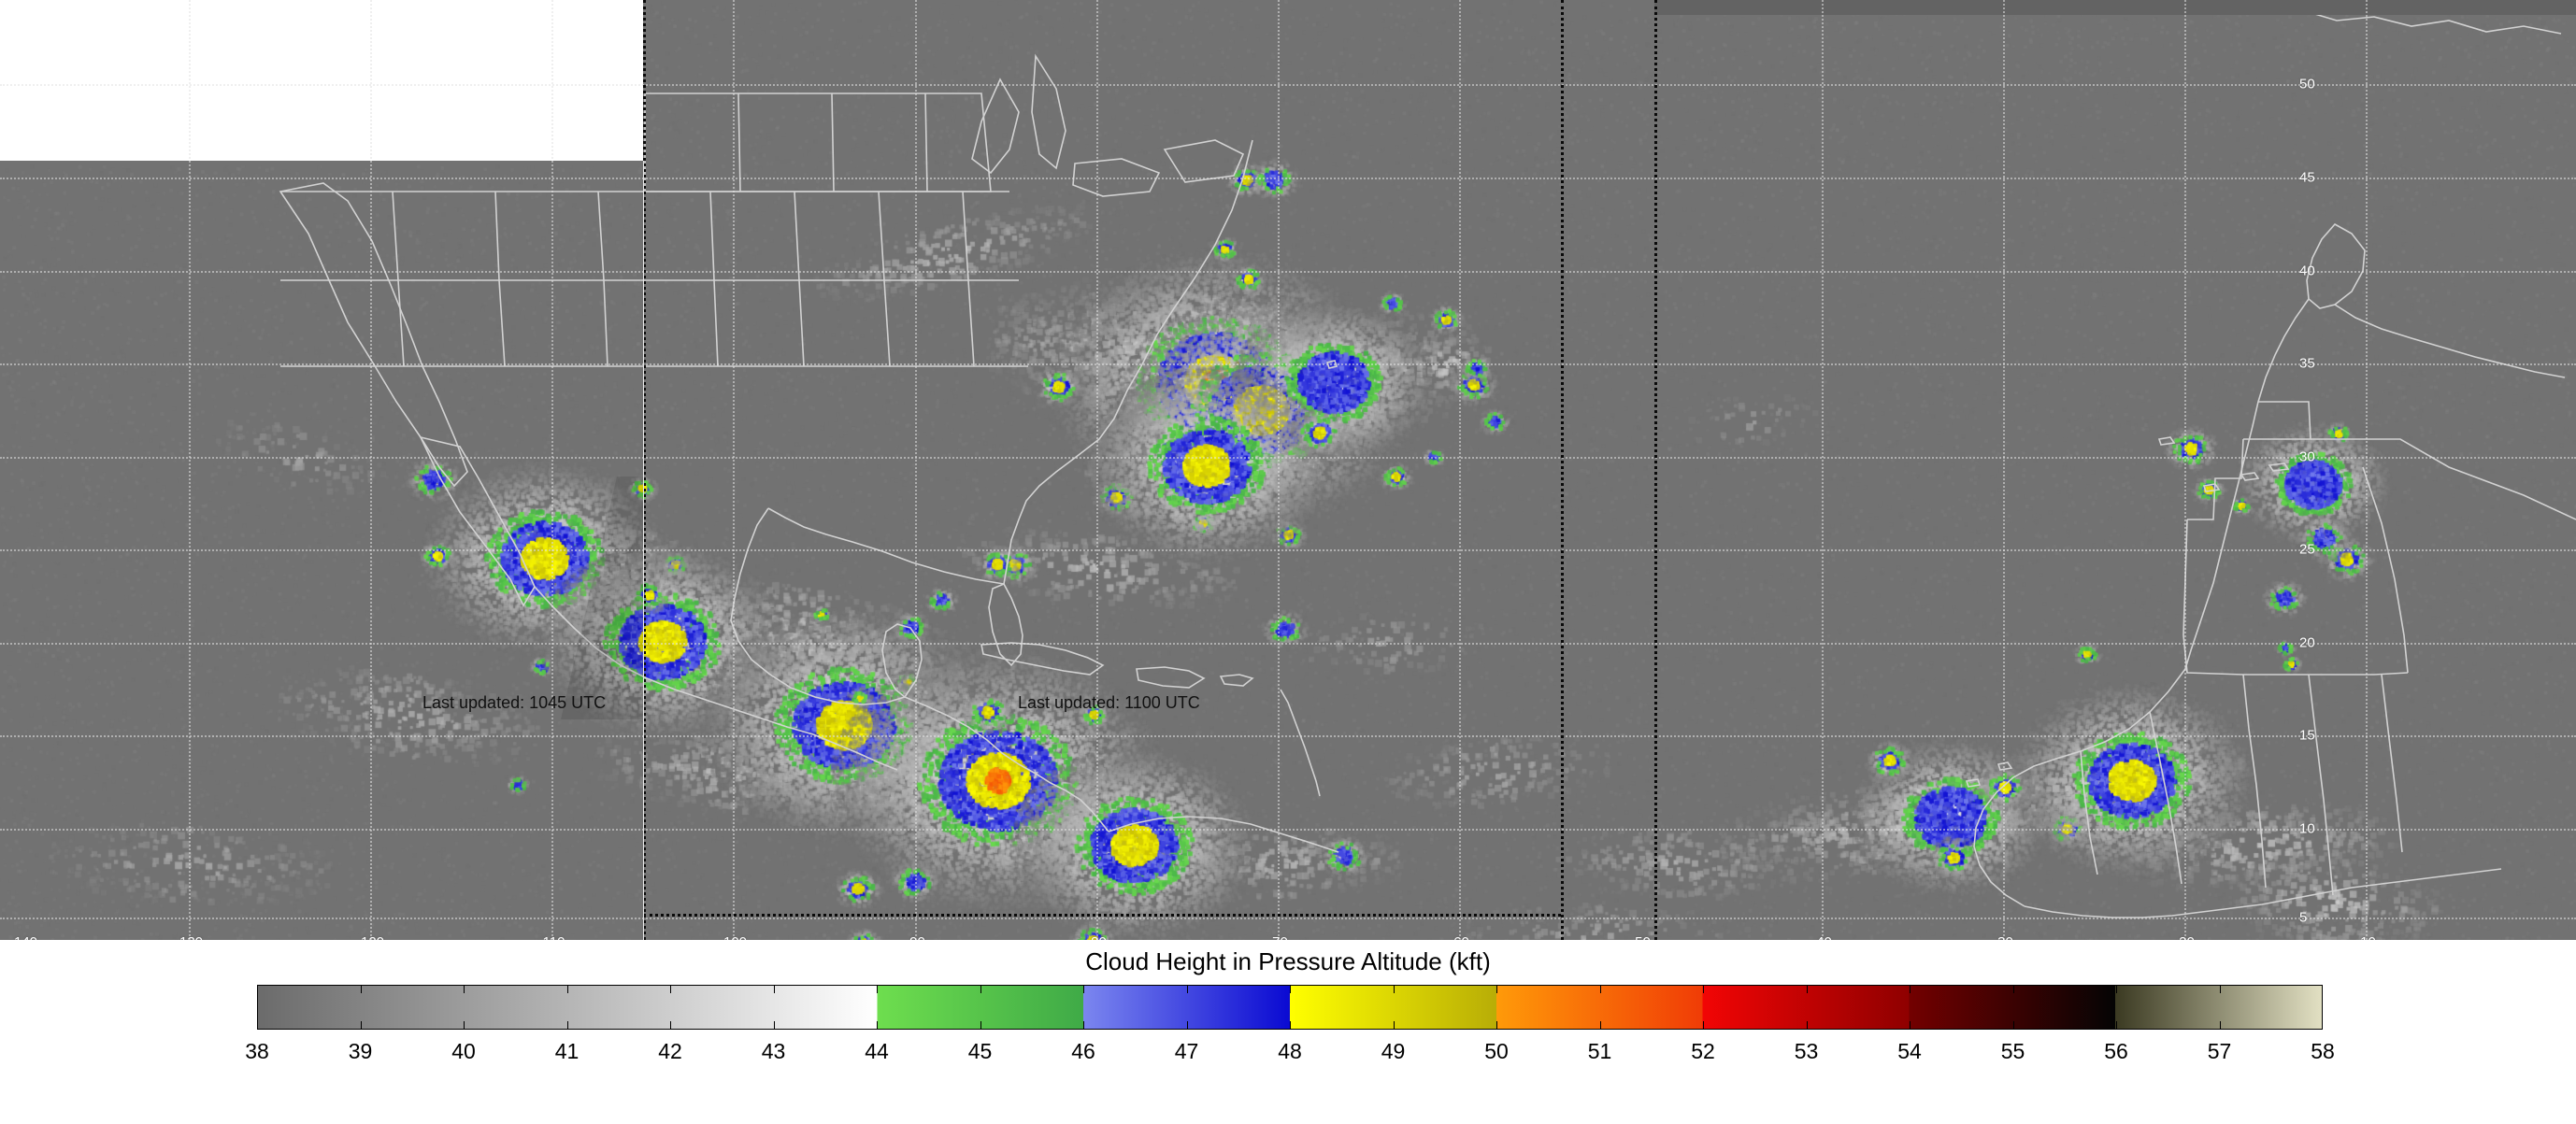  Describe the element at coordinates (23, 937) in the screenshot. I see `lon-tick-label: -140` at that location.